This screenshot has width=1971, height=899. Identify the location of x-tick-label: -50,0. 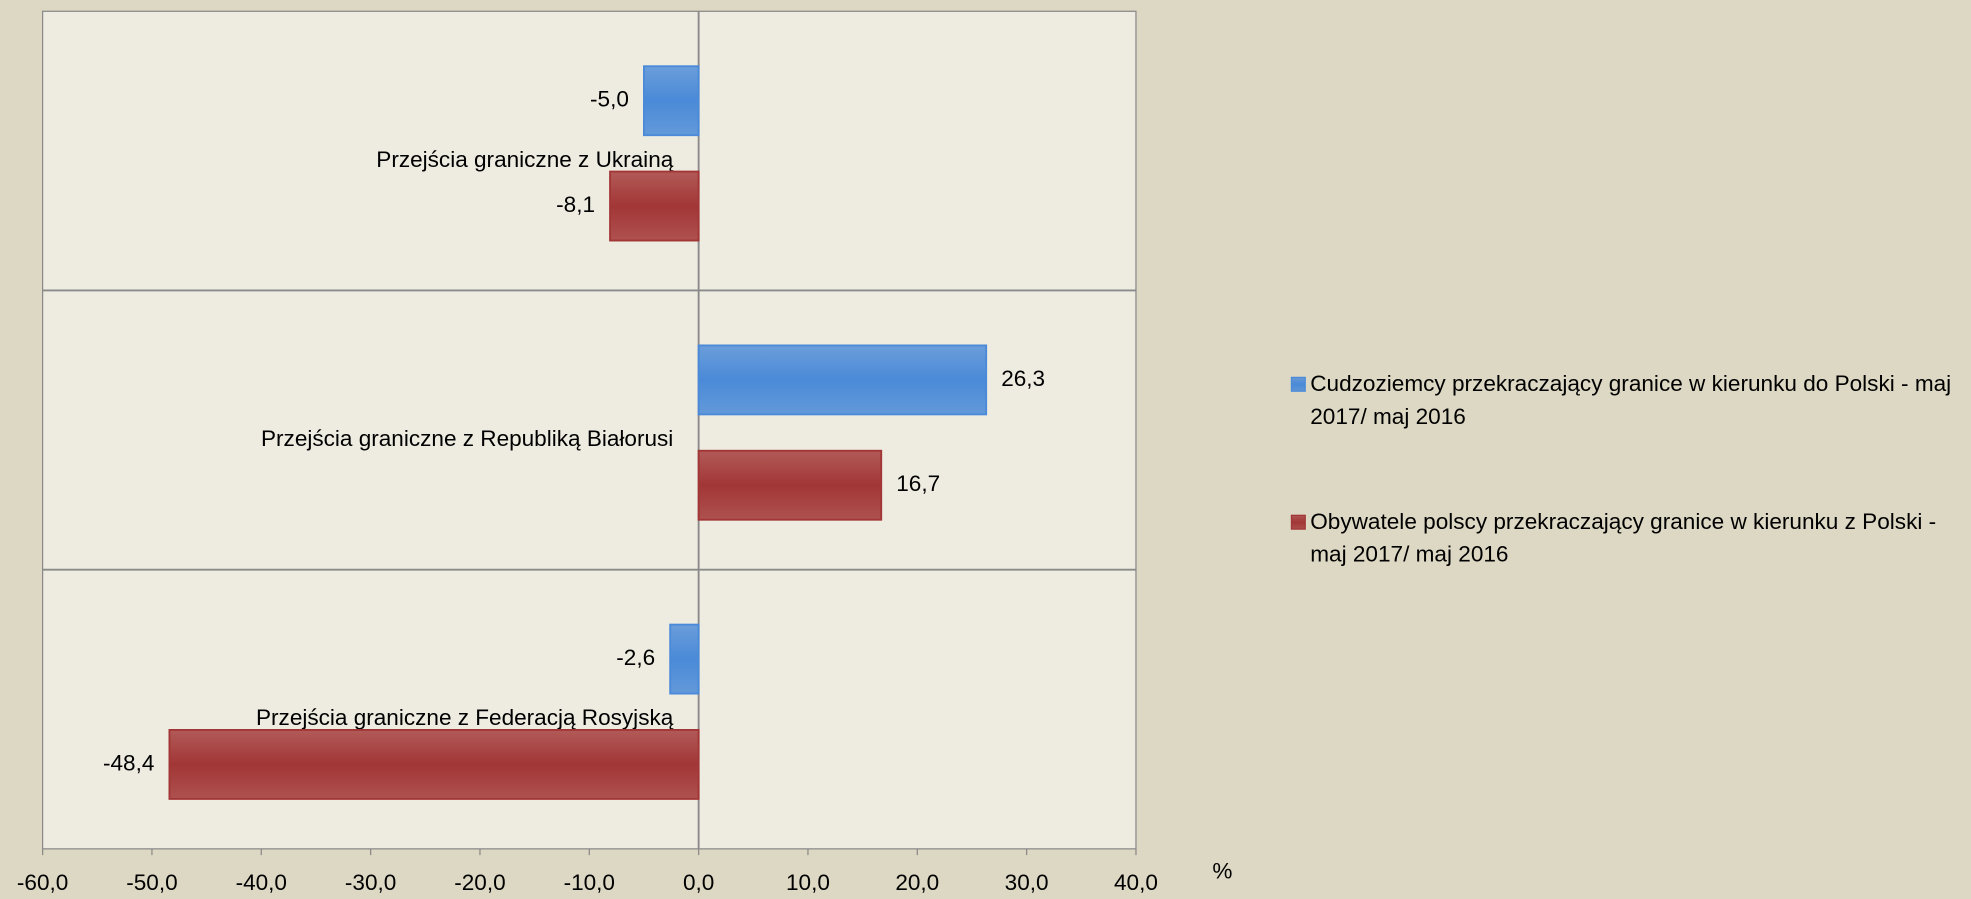
(151, 882).